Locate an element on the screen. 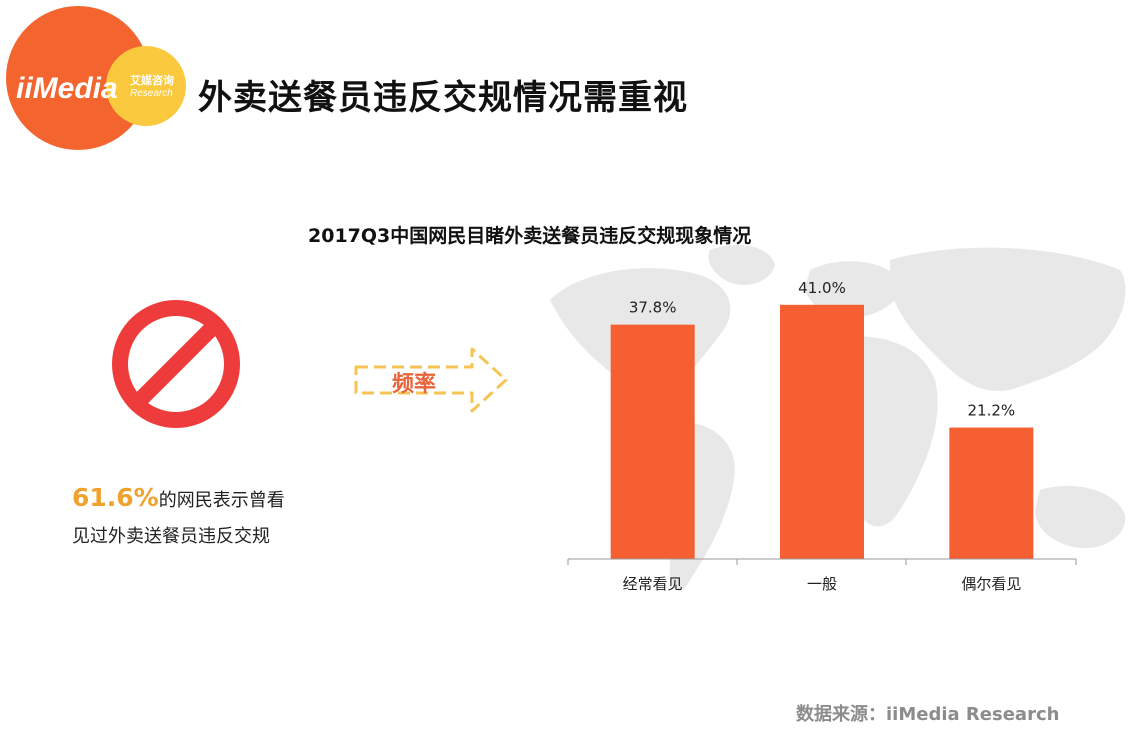 The width and height of the screenshot is (1134, 737). logo-orange-circle is located at coordinates (78, 78).